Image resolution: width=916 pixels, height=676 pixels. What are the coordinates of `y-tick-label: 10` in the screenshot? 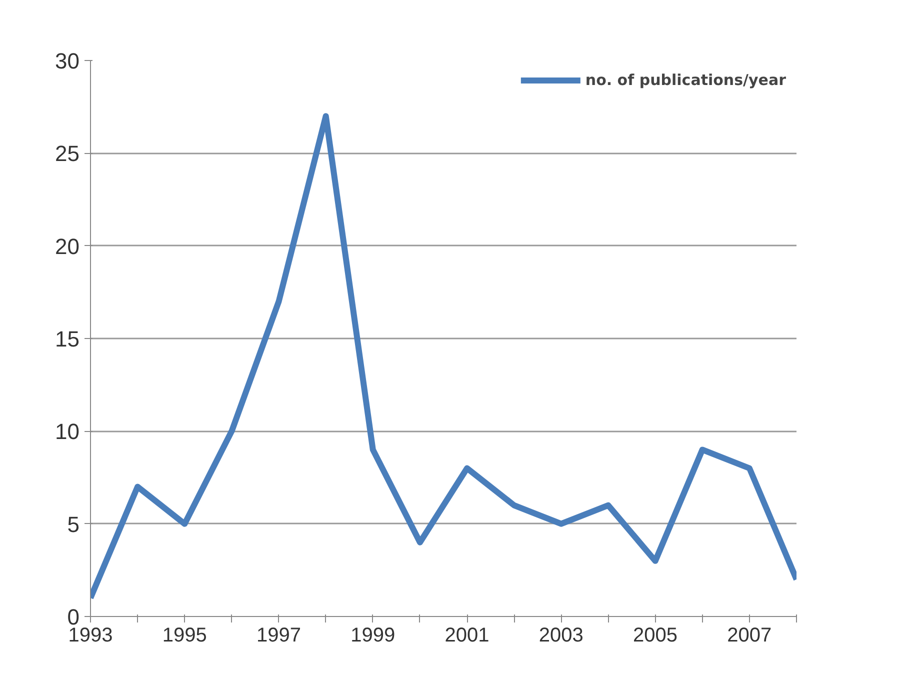 It's located at (67, 431).